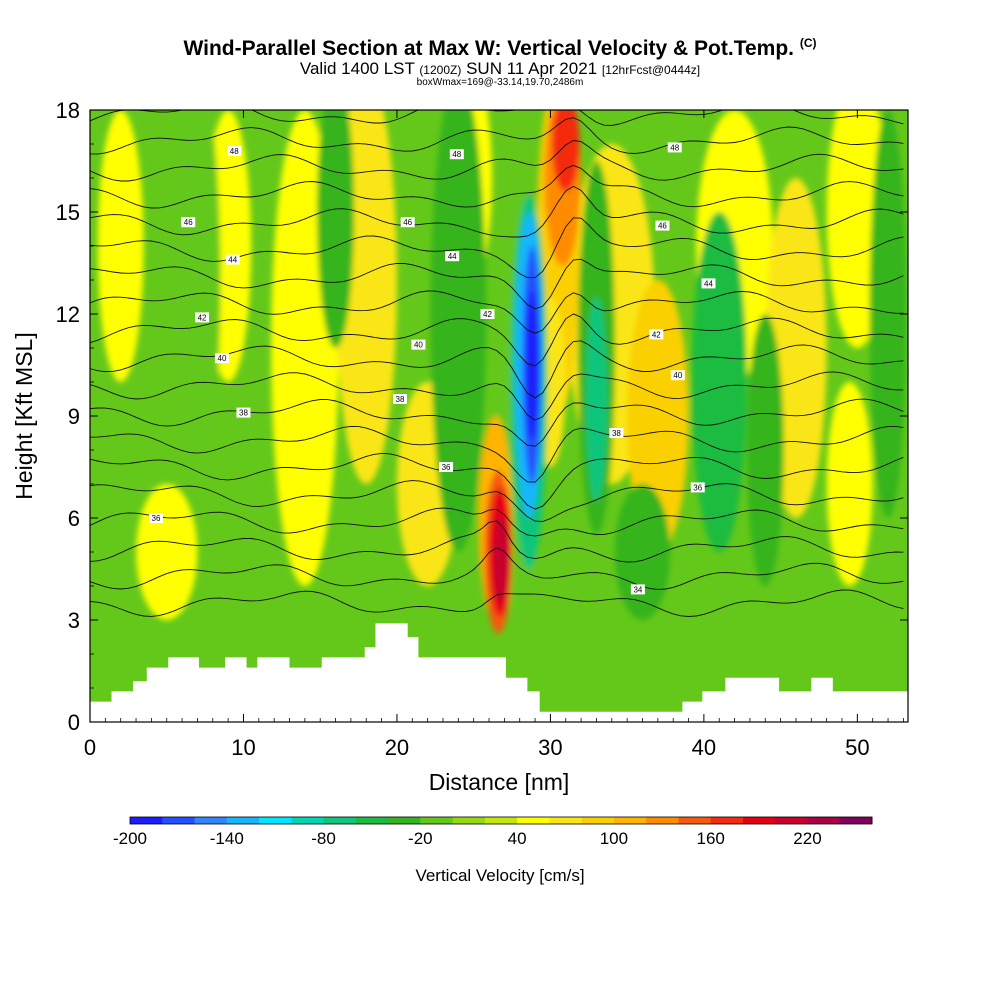  I want to click on valid-time: Valid 1400 LST, so click(357, 68).